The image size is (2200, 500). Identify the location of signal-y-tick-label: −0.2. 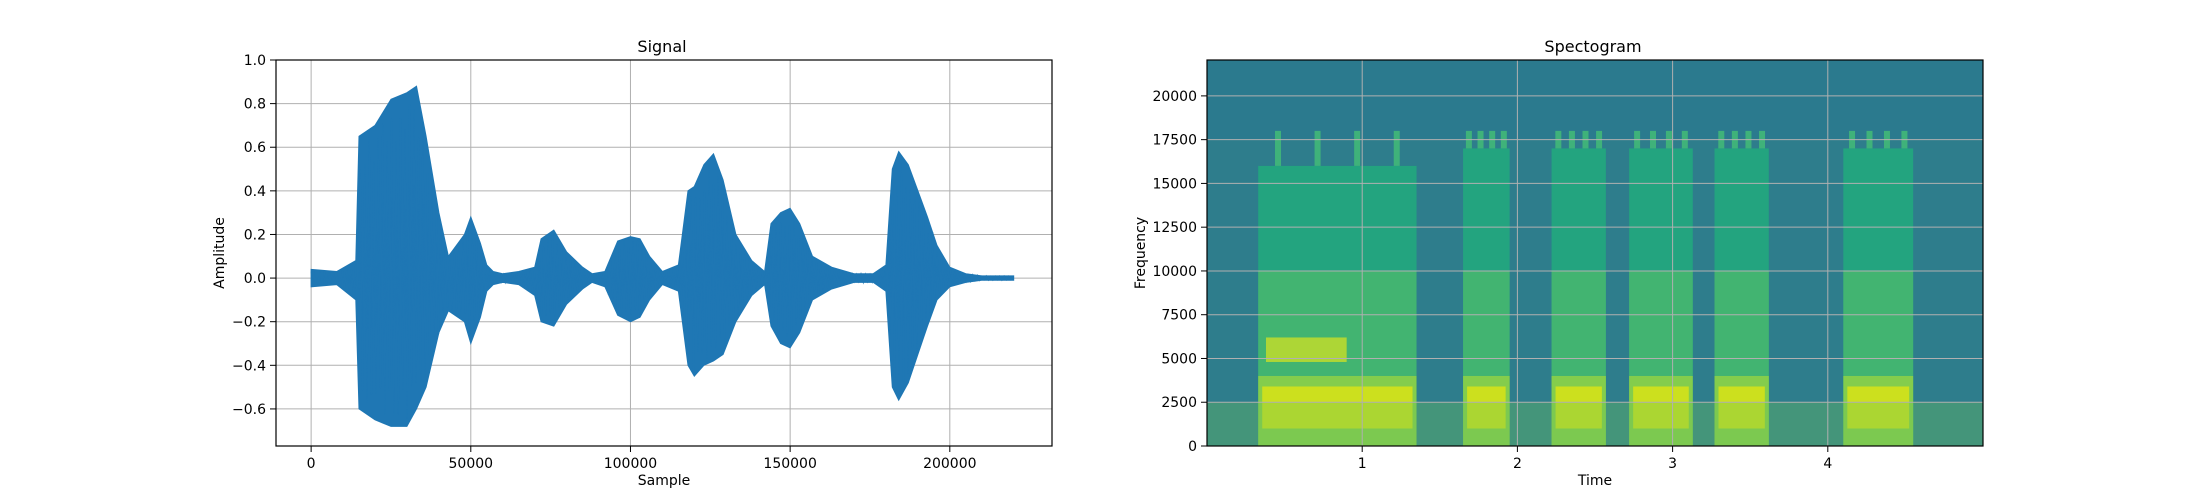
(249, 323).